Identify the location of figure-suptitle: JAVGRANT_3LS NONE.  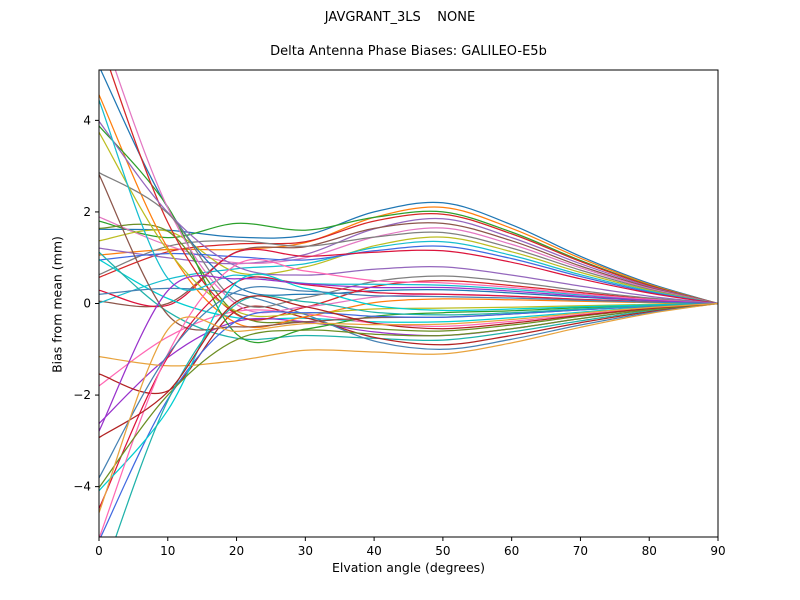
(400, 17).